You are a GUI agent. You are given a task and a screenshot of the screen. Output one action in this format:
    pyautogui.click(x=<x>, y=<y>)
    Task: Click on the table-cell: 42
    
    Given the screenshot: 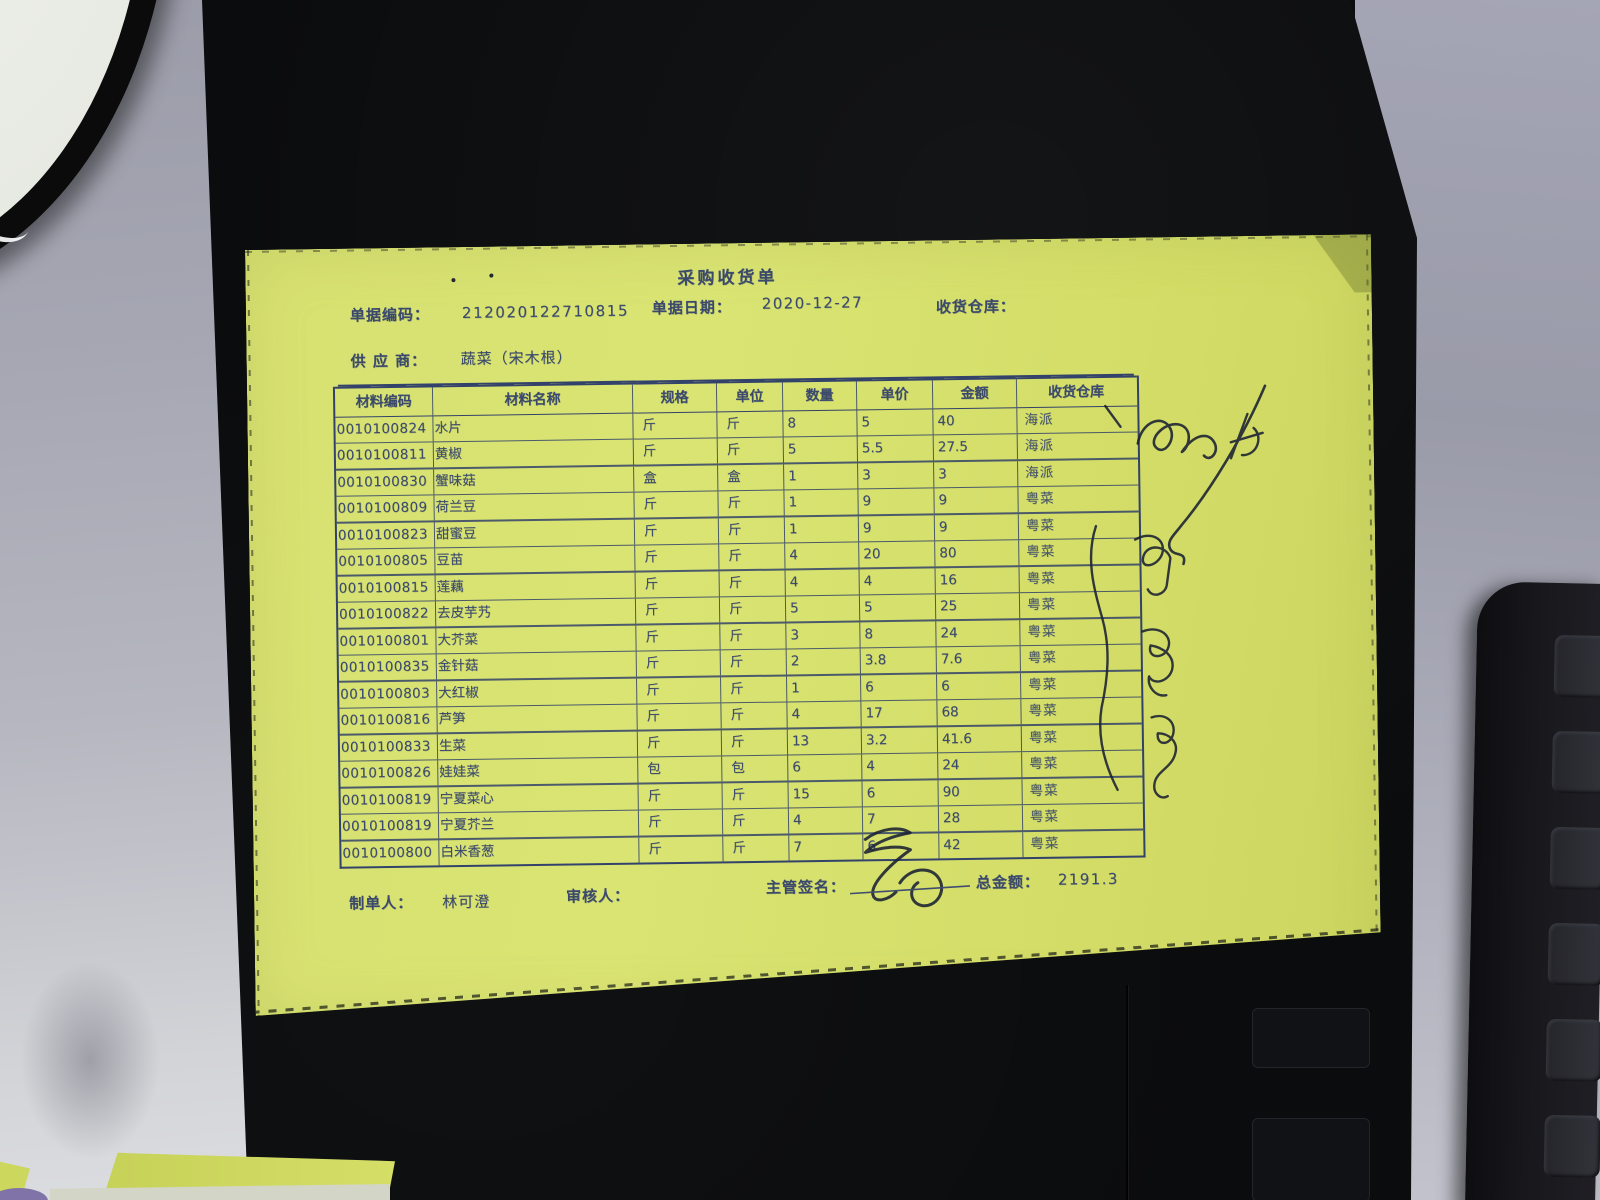 What is the action you would take?
    pyautogui.click(x=981, y=845)
    